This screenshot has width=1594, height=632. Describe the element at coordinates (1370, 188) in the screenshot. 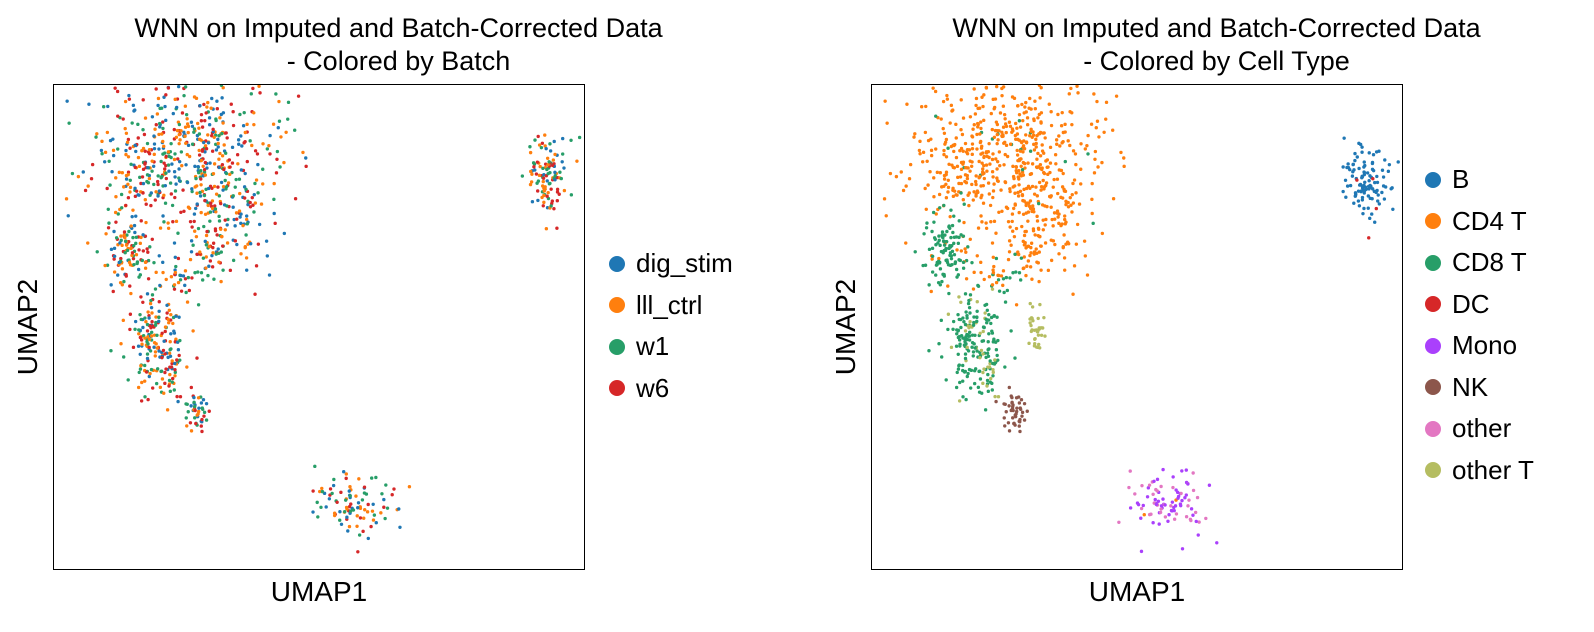

I see `cluster-right-island` at that location.